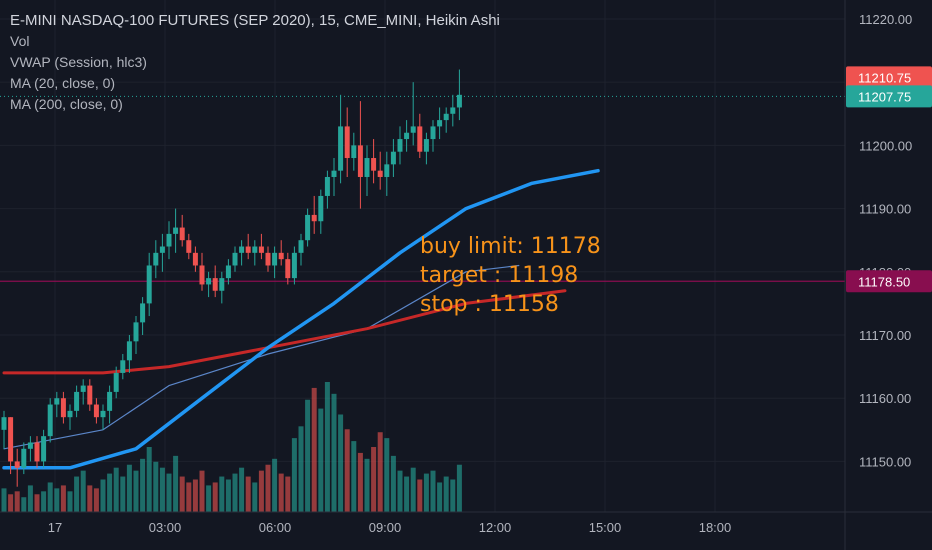 The height and width of the screenshot is (550, 932). I want to click on time-tick-label: 17, so click(55, 527).